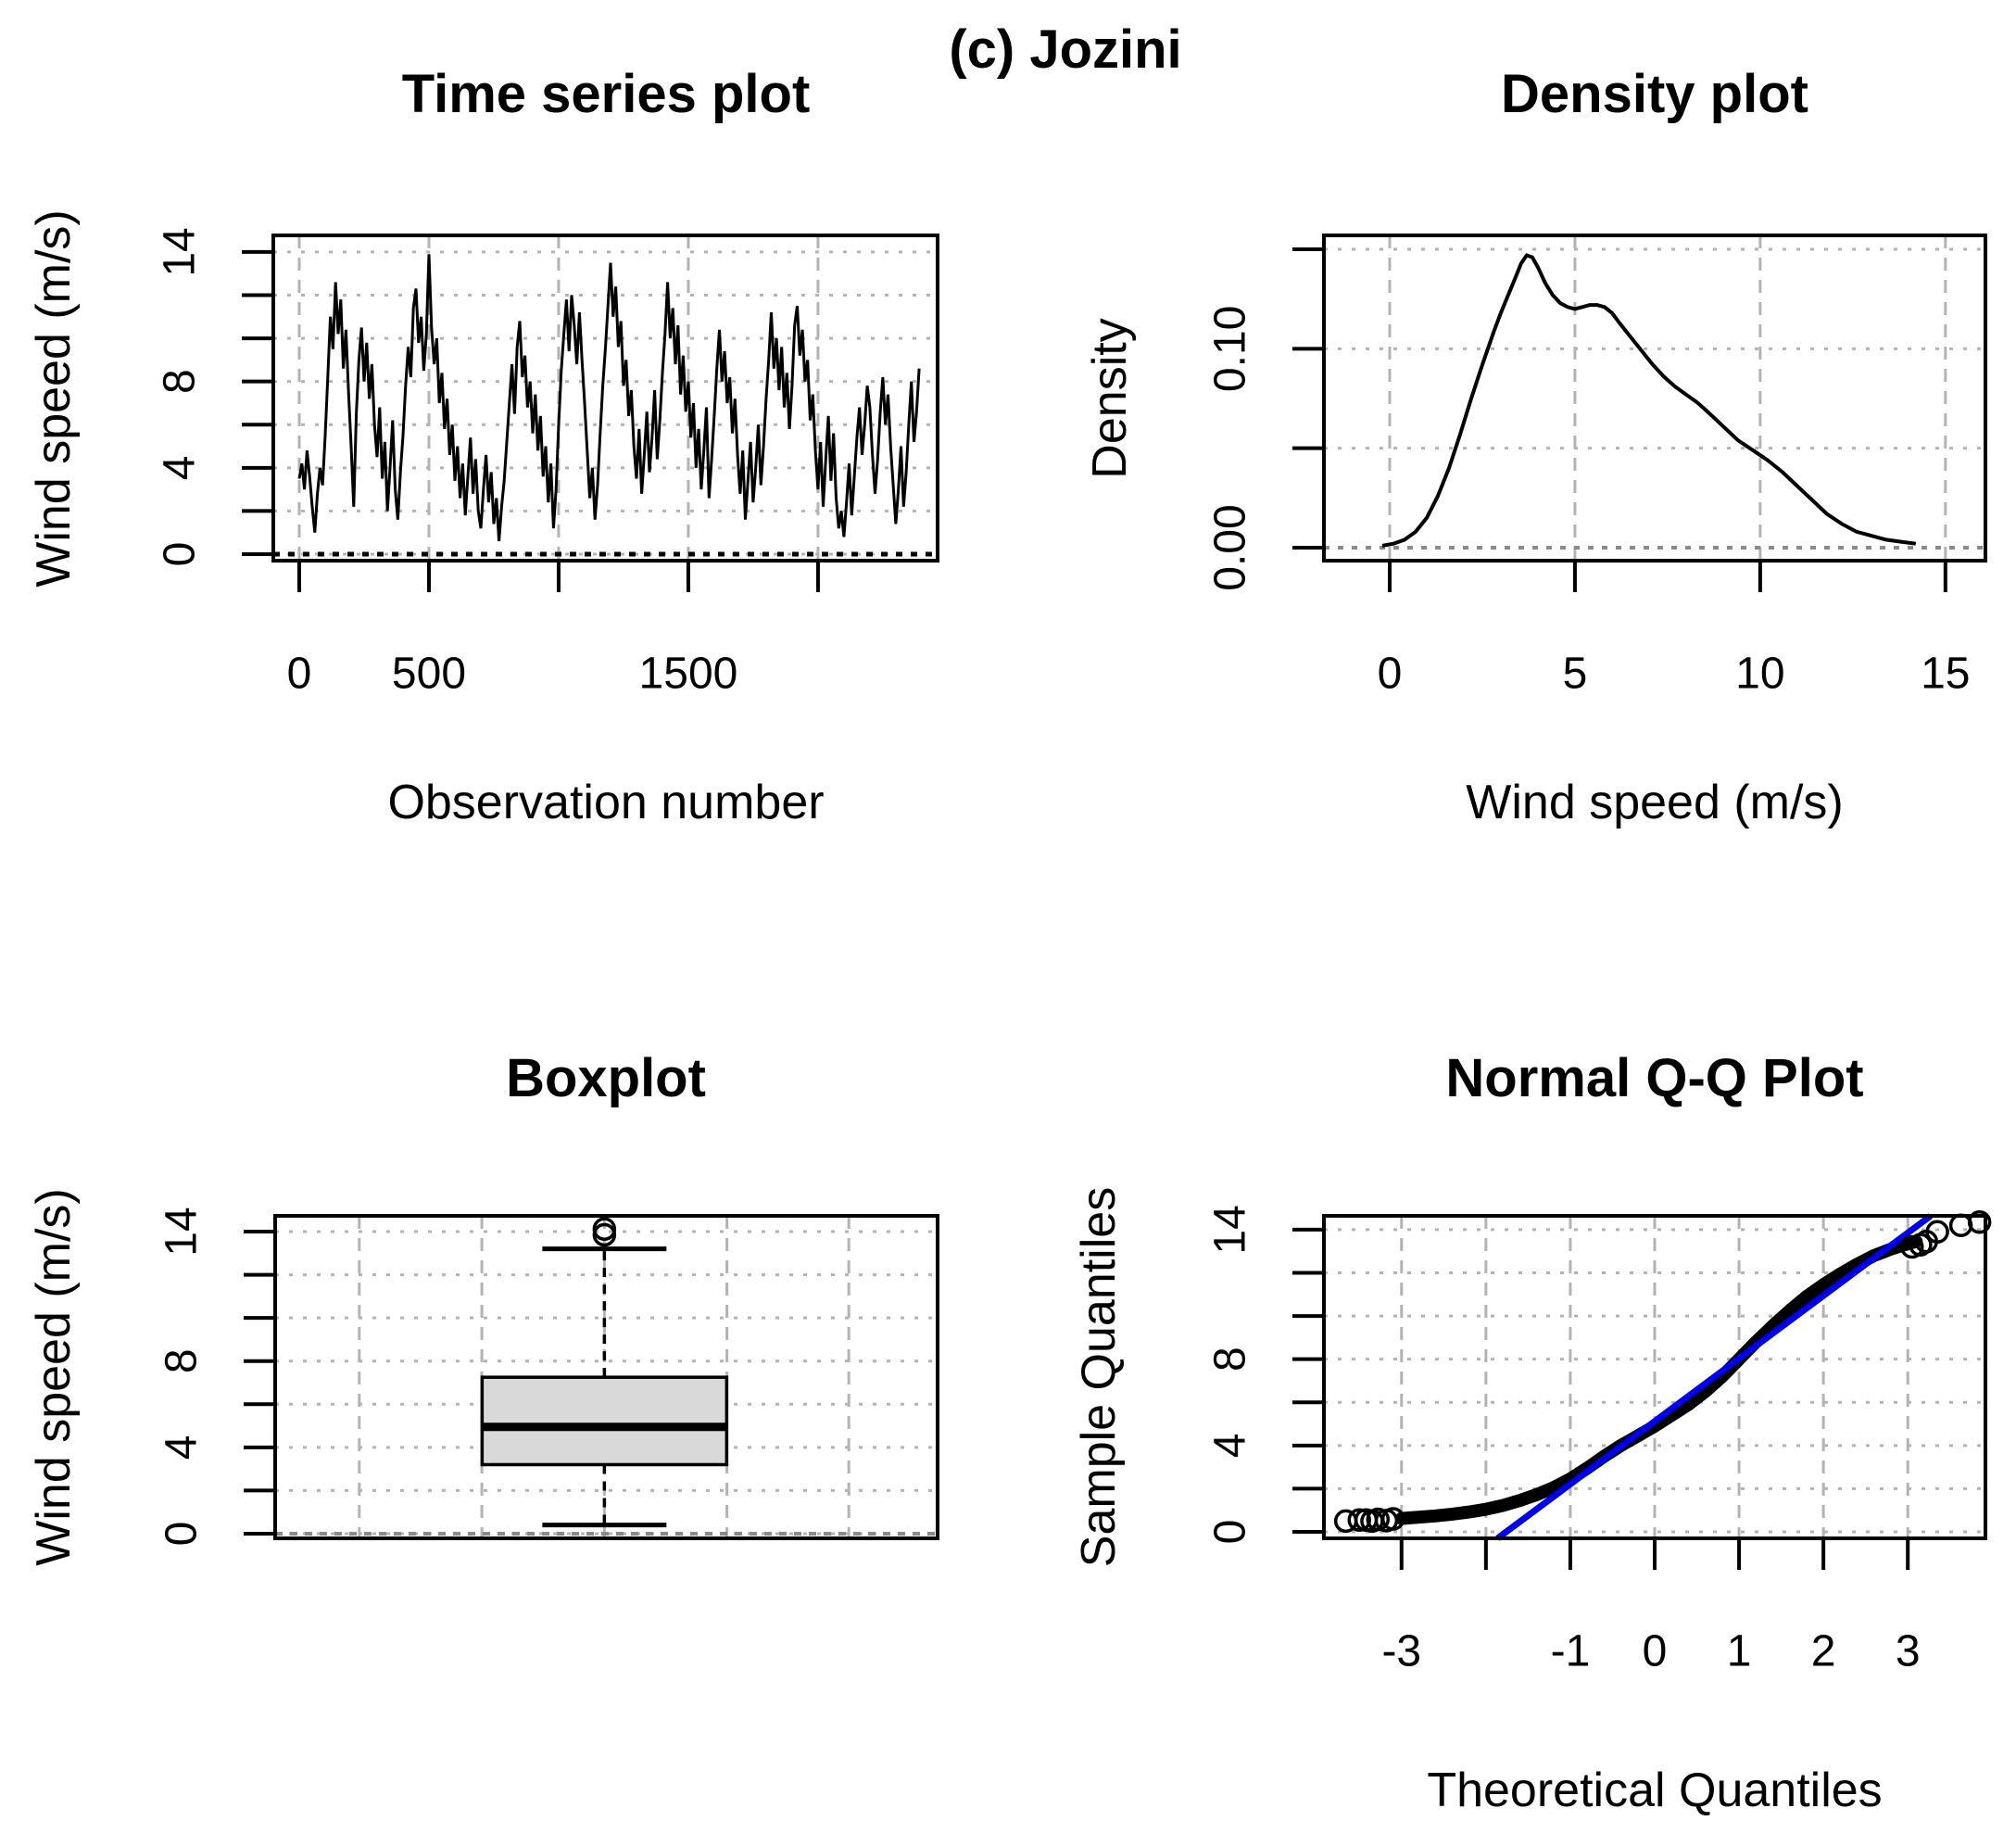 The height and width of the screenshot is (1846, 2016). Describe the element at coordinates (1759, 674) in the screenshot. I see `x-tick-label: 10` at that location.